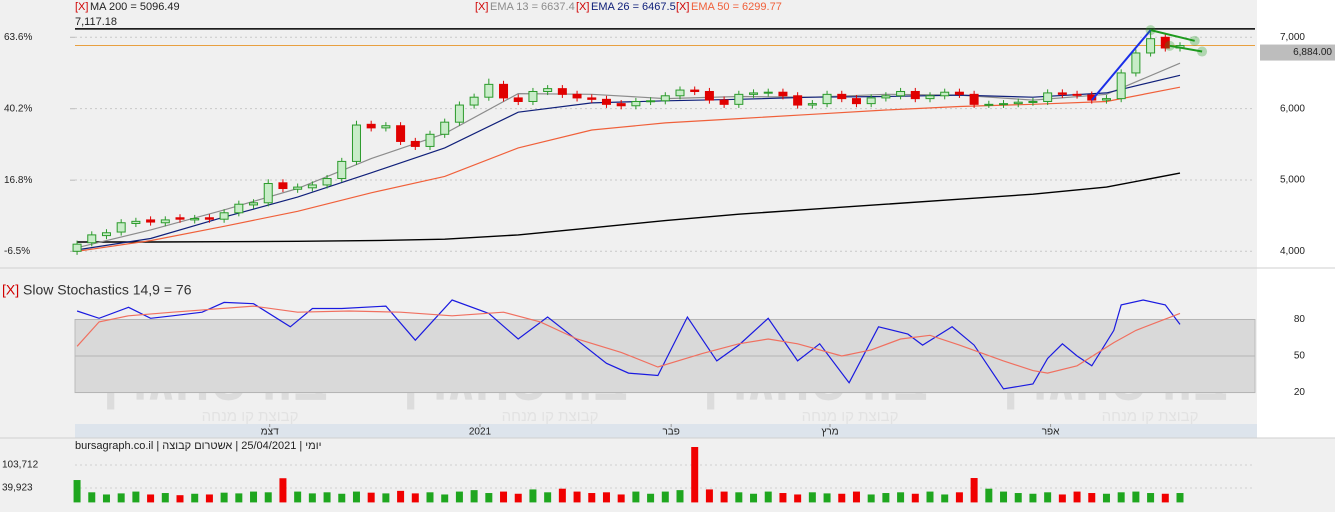 The height and width of the screenshot is (512, 1335). Describe the element at coordinates (633, 7) in the screenshot. I see `legend-entry: EMA 26 = 6467.5` at that location.